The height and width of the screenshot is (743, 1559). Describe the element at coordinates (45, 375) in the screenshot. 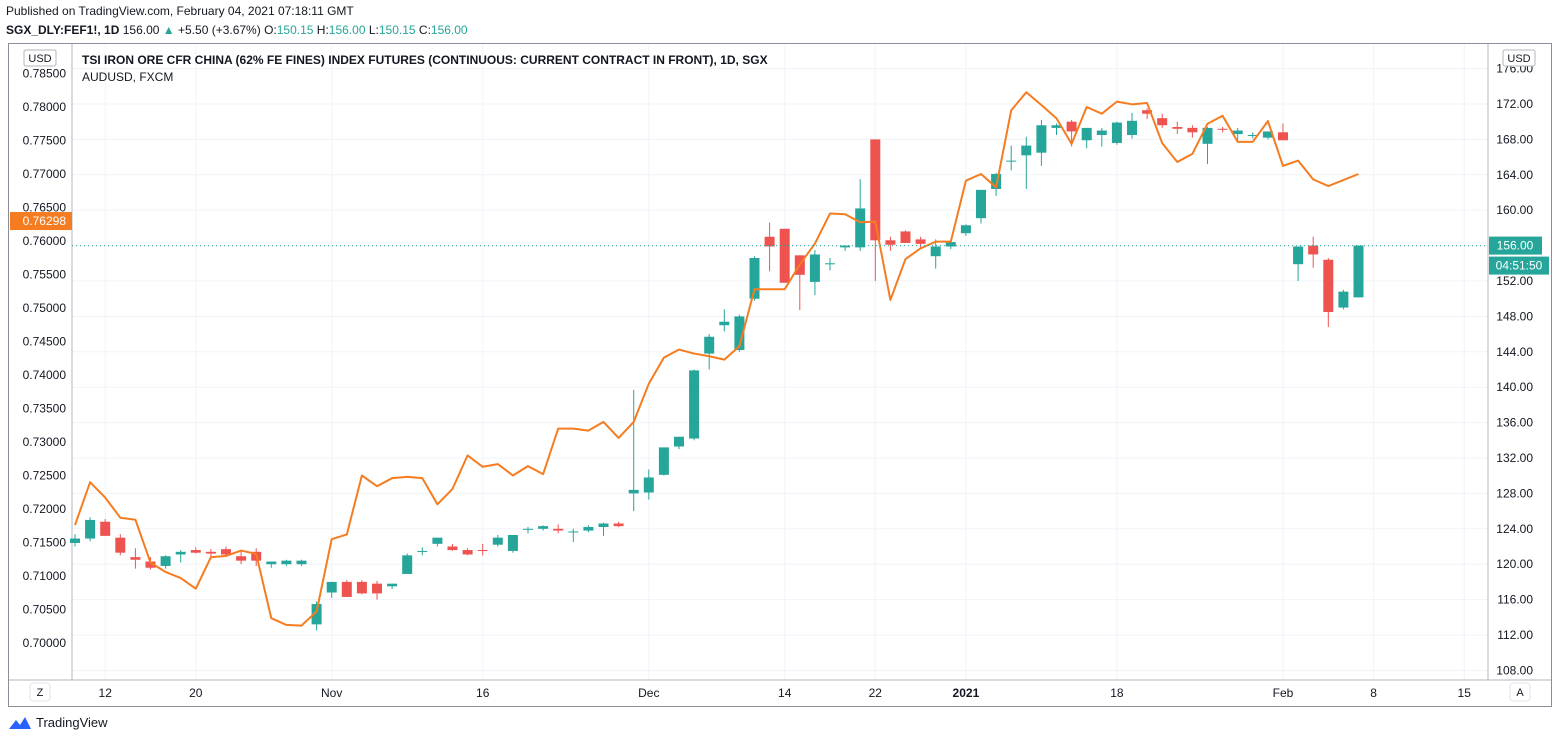

I see `left-axis-tick-label: 0.74000` at that location.